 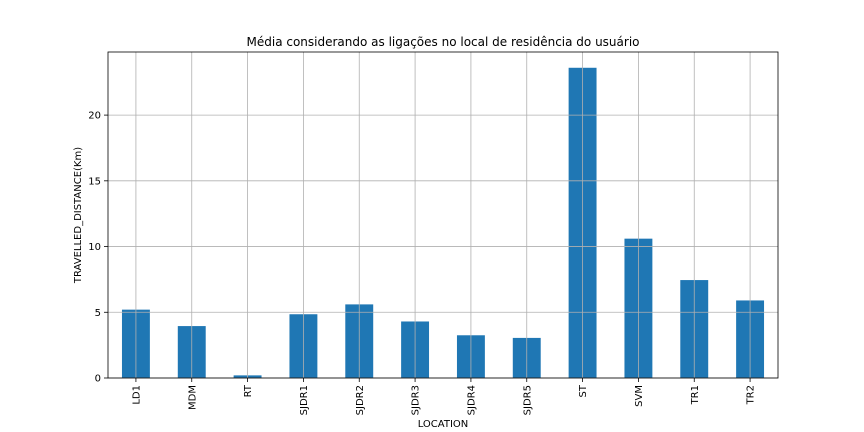 I want to click on x-tick-label: LD1, so click(x=136, y=395).